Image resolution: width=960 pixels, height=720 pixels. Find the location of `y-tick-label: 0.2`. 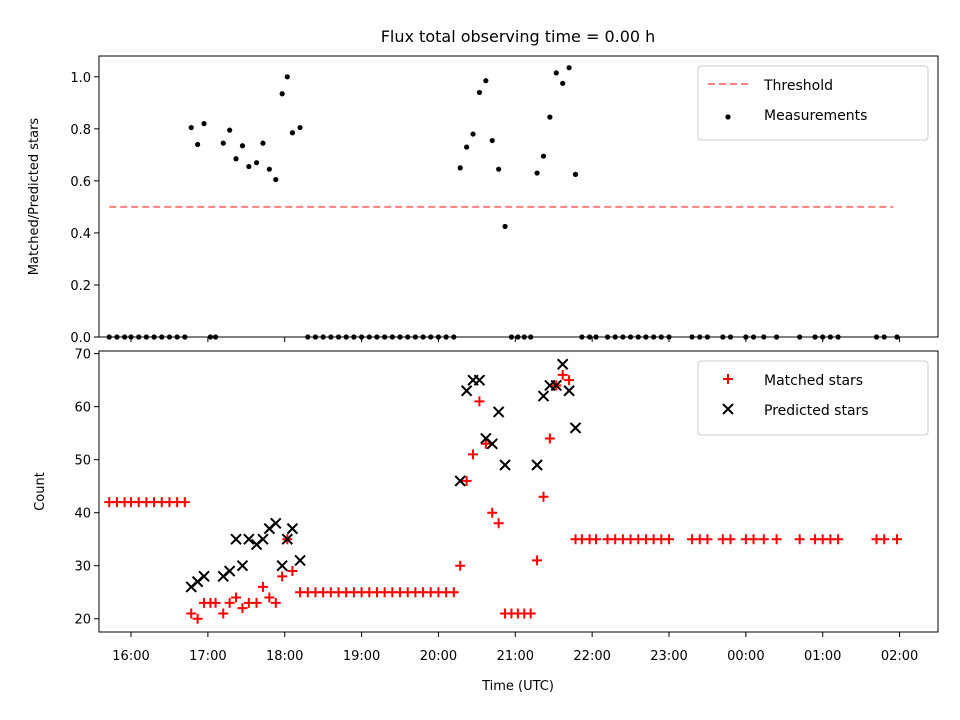

y-tick-label: 0.2 is located at coordinates (80, 286).